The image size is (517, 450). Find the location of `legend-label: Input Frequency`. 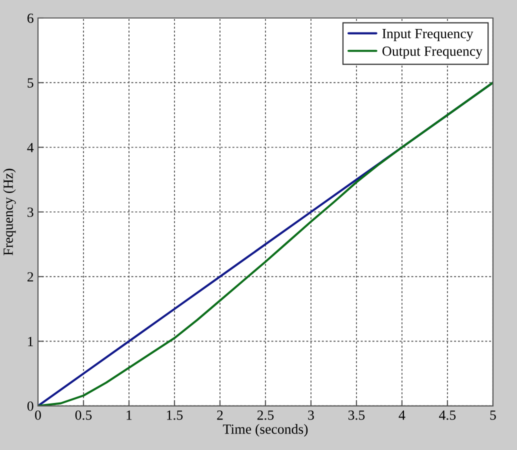

legend-label: Input Frequency is located at coordinates (428, 35).